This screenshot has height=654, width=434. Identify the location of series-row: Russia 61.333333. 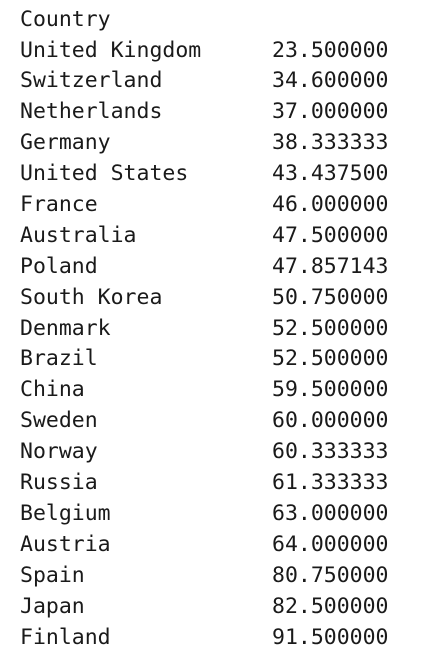
(220, 482).